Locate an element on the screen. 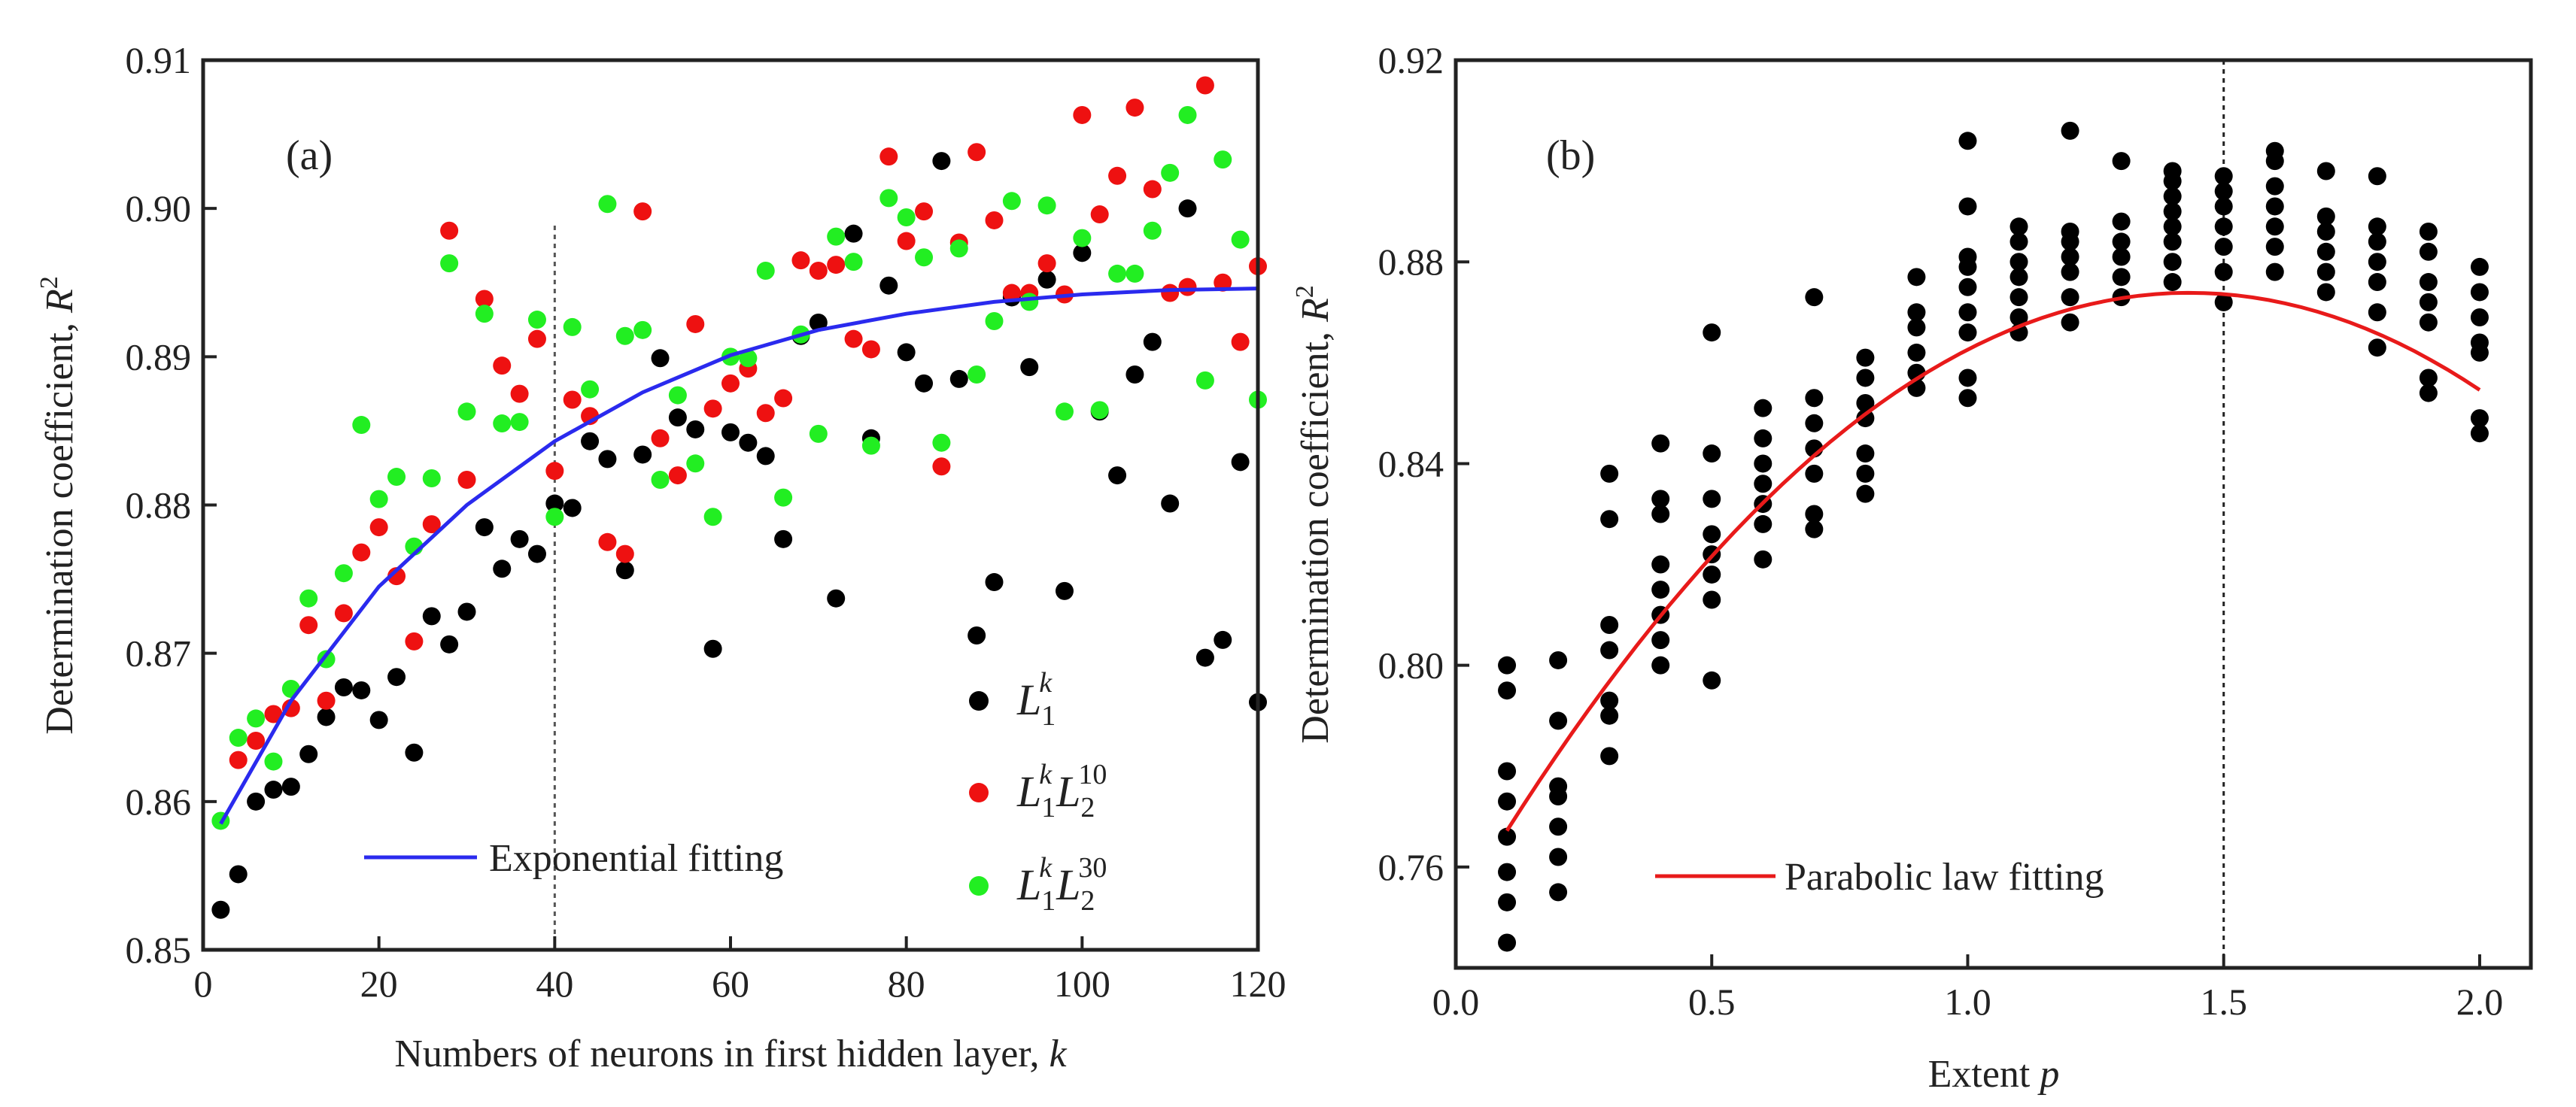 The image size is (2576, 1107). panel-b-label: (b) is located at coordinates (1570, 155).